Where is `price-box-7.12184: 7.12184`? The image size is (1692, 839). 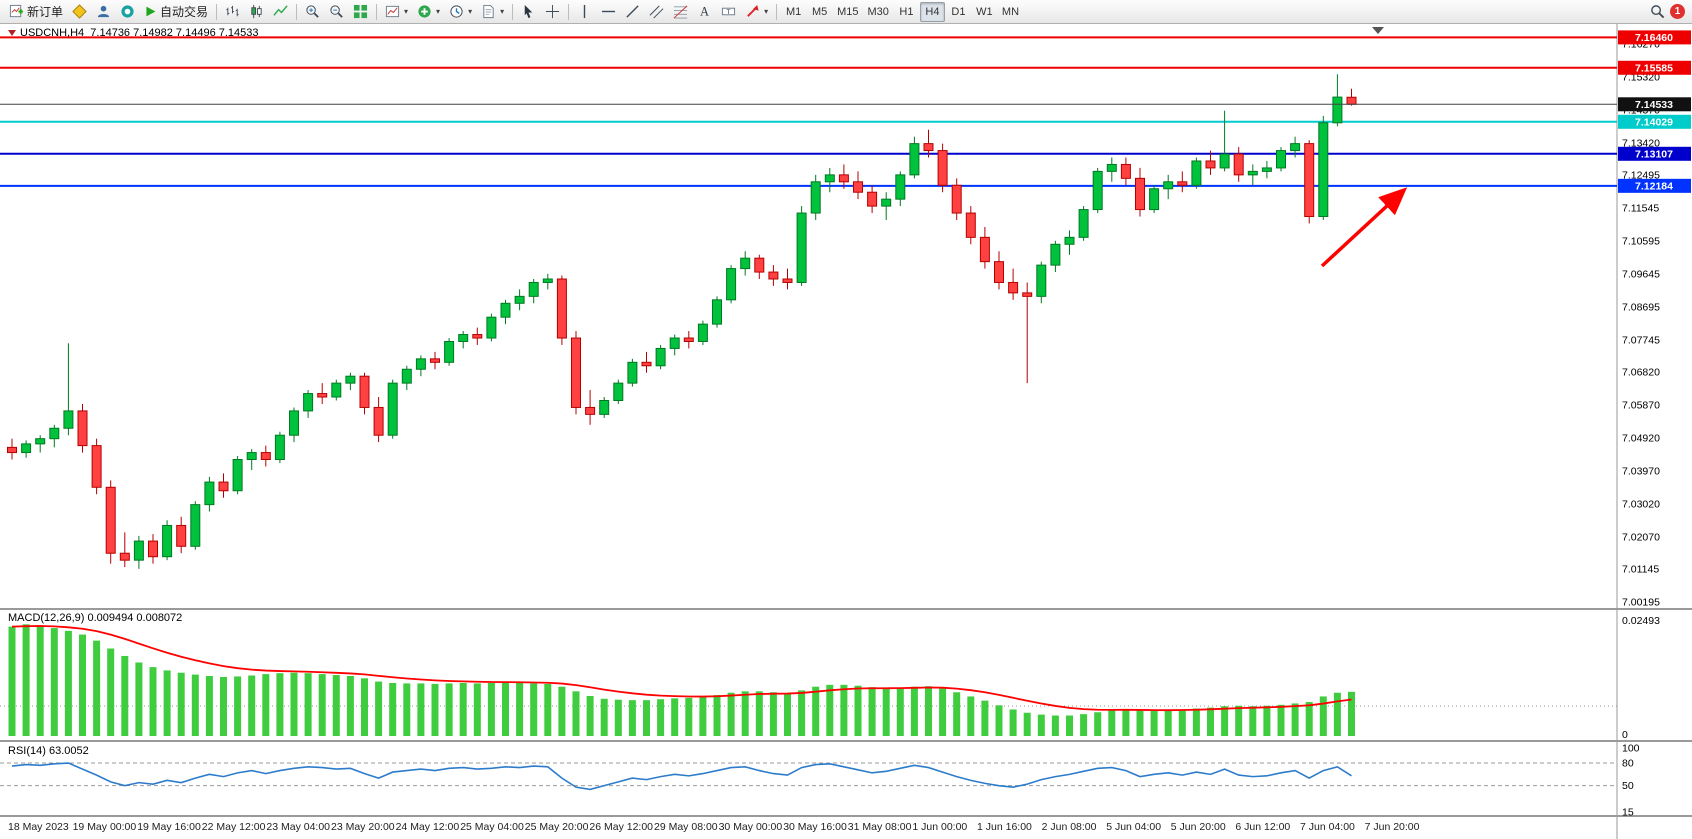
price-box-7.12184: 7.12184 is located at coordinates (1654, 185).